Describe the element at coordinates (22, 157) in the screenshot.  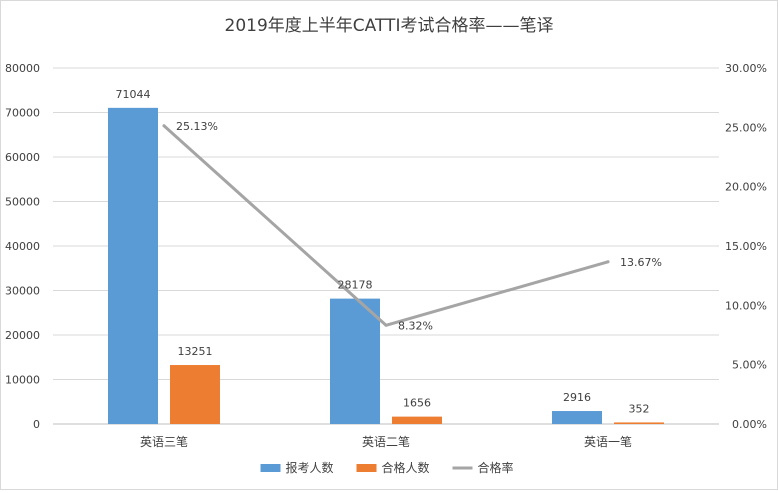
I see `left-tick-label: 60000` at that location.